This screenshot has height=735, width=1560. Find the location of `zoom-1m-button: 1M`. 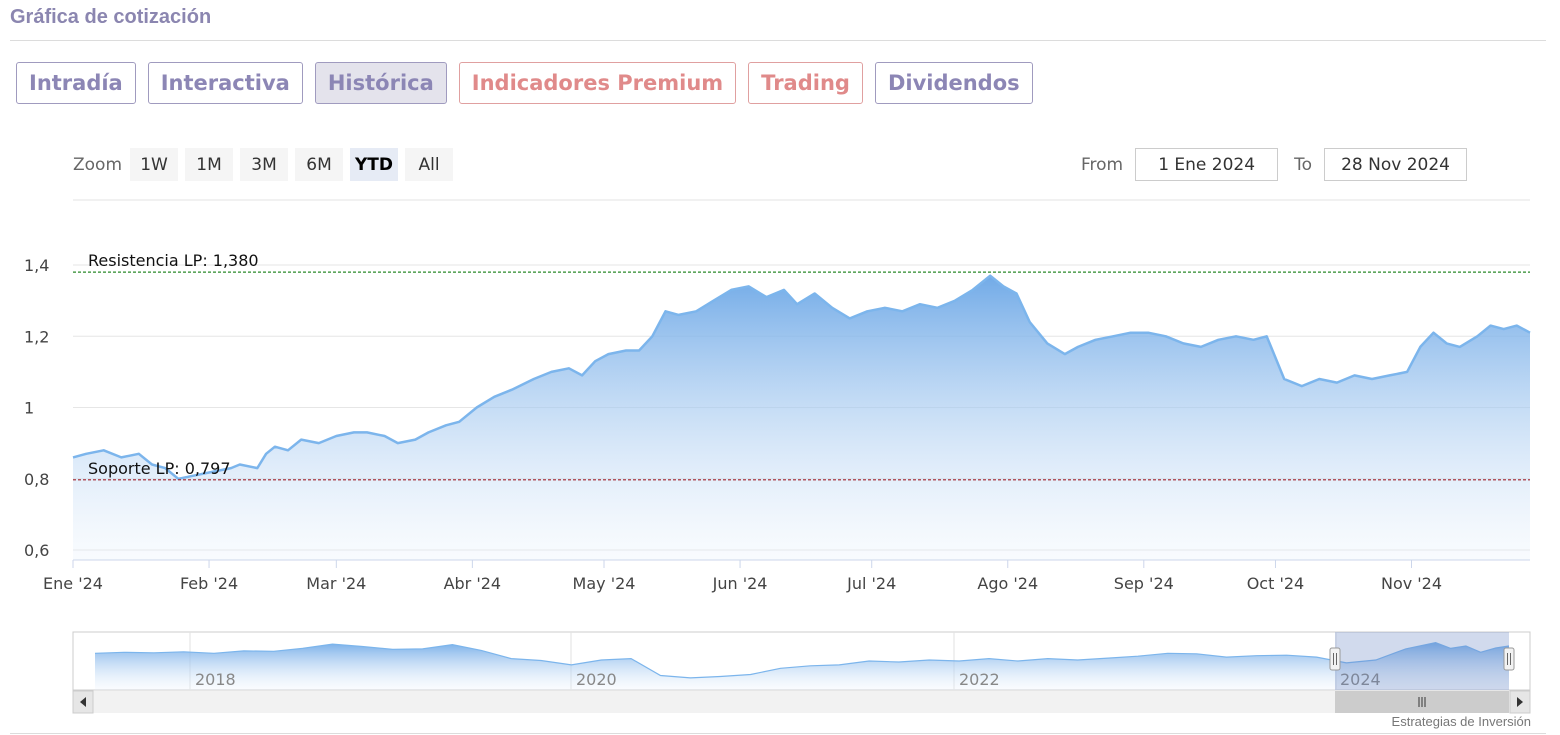

zoom-1m-button: 1M is located at coordinates (209, 164).